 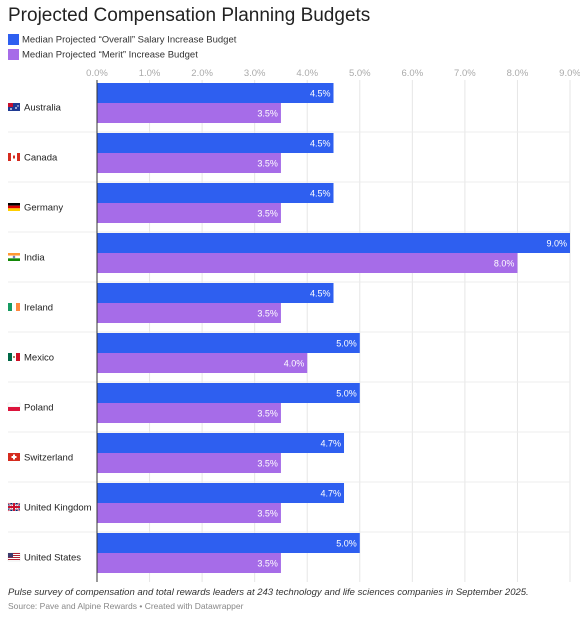 I want to click on legend-item-merit: Median Projected “Merit” Increase Budget, so click(x=103, y=55).